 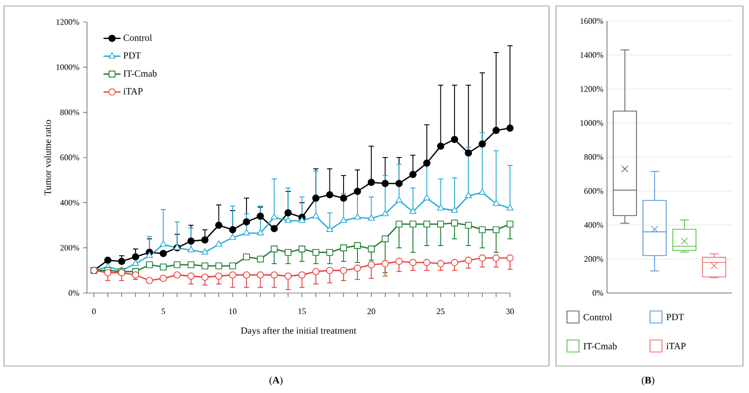 What do you see at coordinates (164, 311) in the screenshot?
I see `x-tick-label: 5` at bounding box center [164, 311].